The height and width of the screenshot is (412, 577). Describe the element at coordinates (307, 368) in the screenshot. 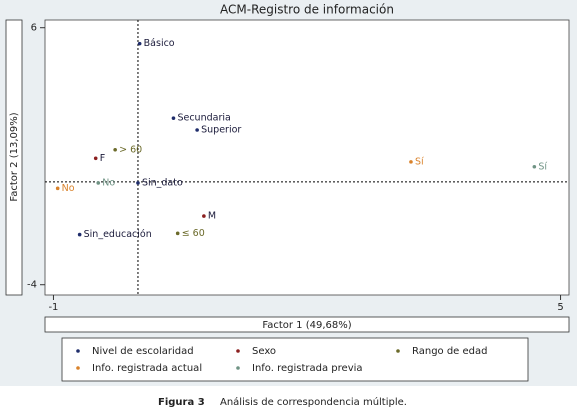

I see `legend-label: Info. registrada previa` at that location.